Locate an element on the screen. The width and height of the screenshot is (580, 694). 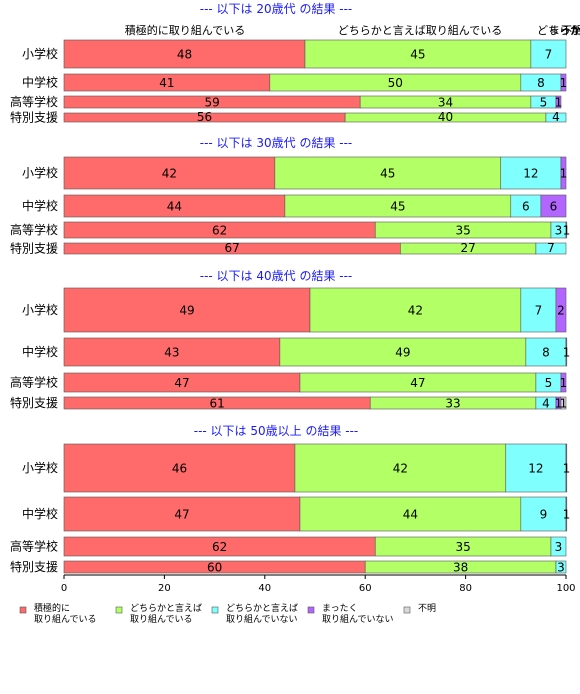
bar-value-label: 2 is located at coordinates (561, 310).